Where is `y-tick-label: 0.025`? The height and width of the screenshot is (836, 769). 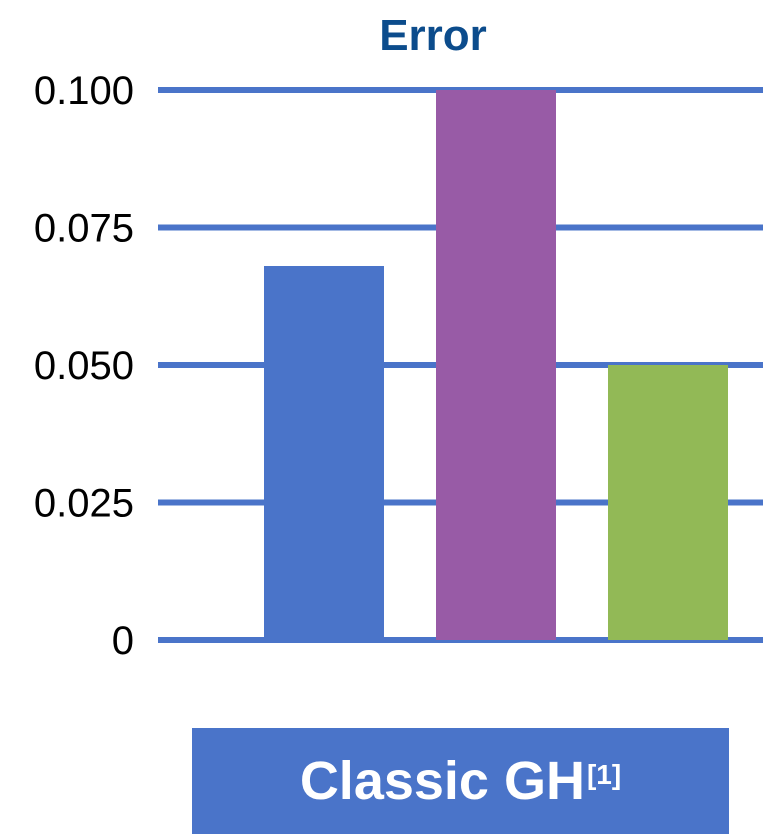 y-tick-label: 0.025 is located at coordinates (84, 504).